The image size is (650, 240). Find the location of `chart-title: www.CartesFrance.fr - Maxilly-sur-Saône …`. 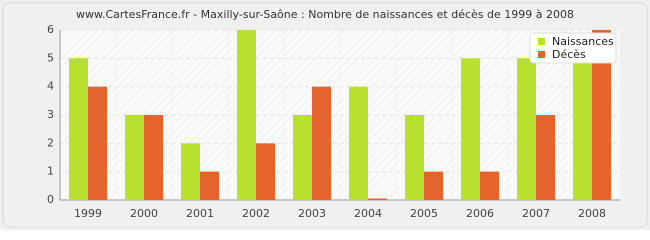

chart-title: www.CartesFrance.fr - Maxilly-sur-Saône … is located at coordinates (325, 14).